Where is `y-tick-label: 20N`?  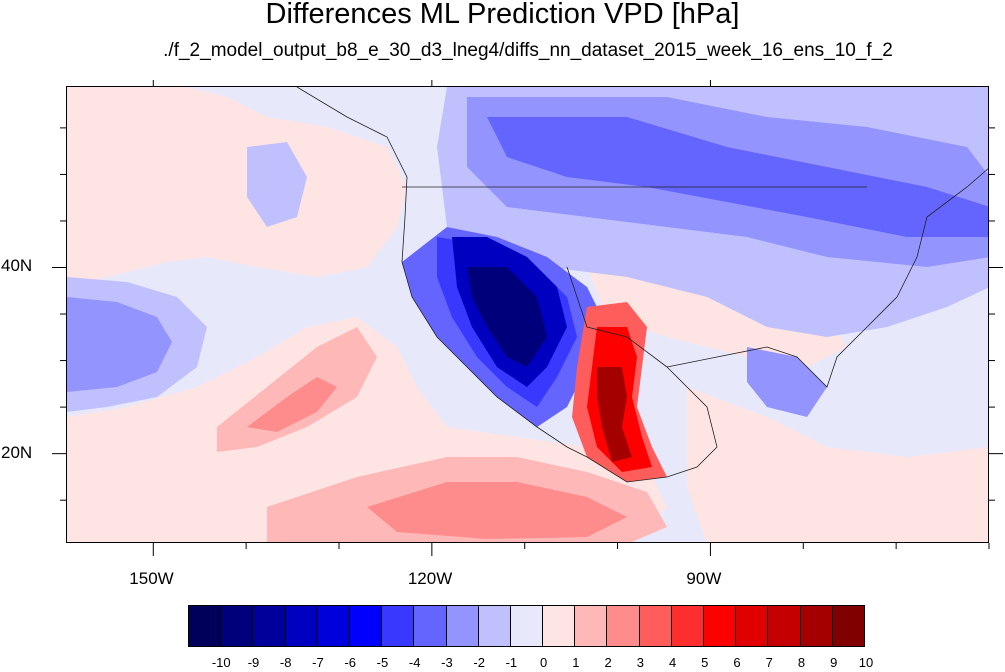
y-tick-label: 20N is located at coordinates (17, 452).